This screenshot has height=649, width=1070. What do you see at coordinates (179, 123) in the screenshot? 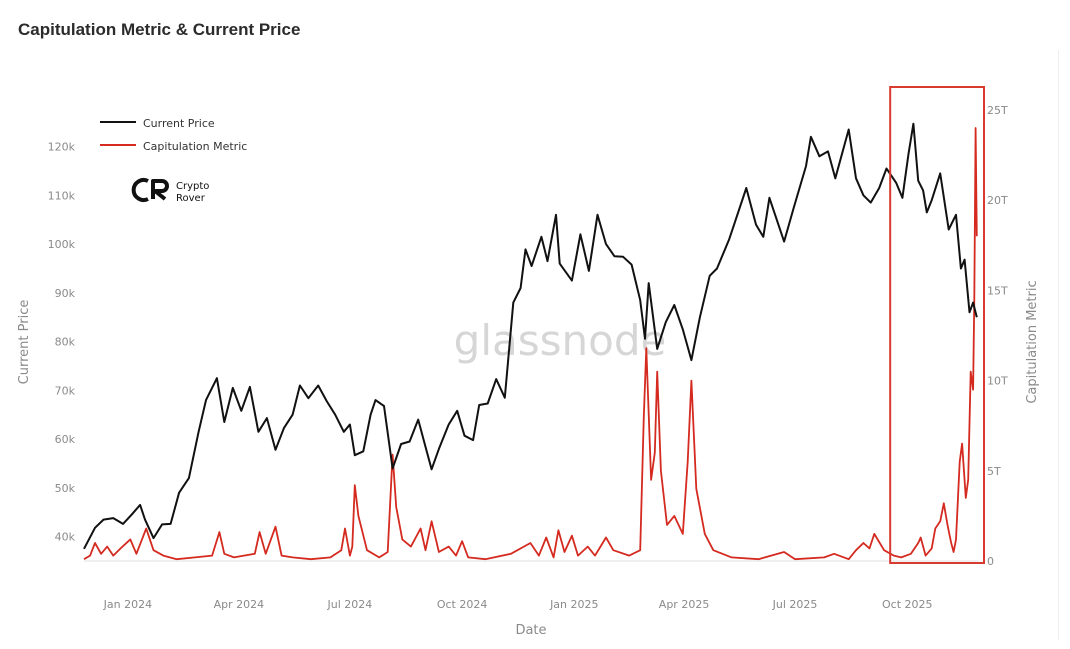
I see `legend-label-price: Current Price` at bounding box center [179, 123].